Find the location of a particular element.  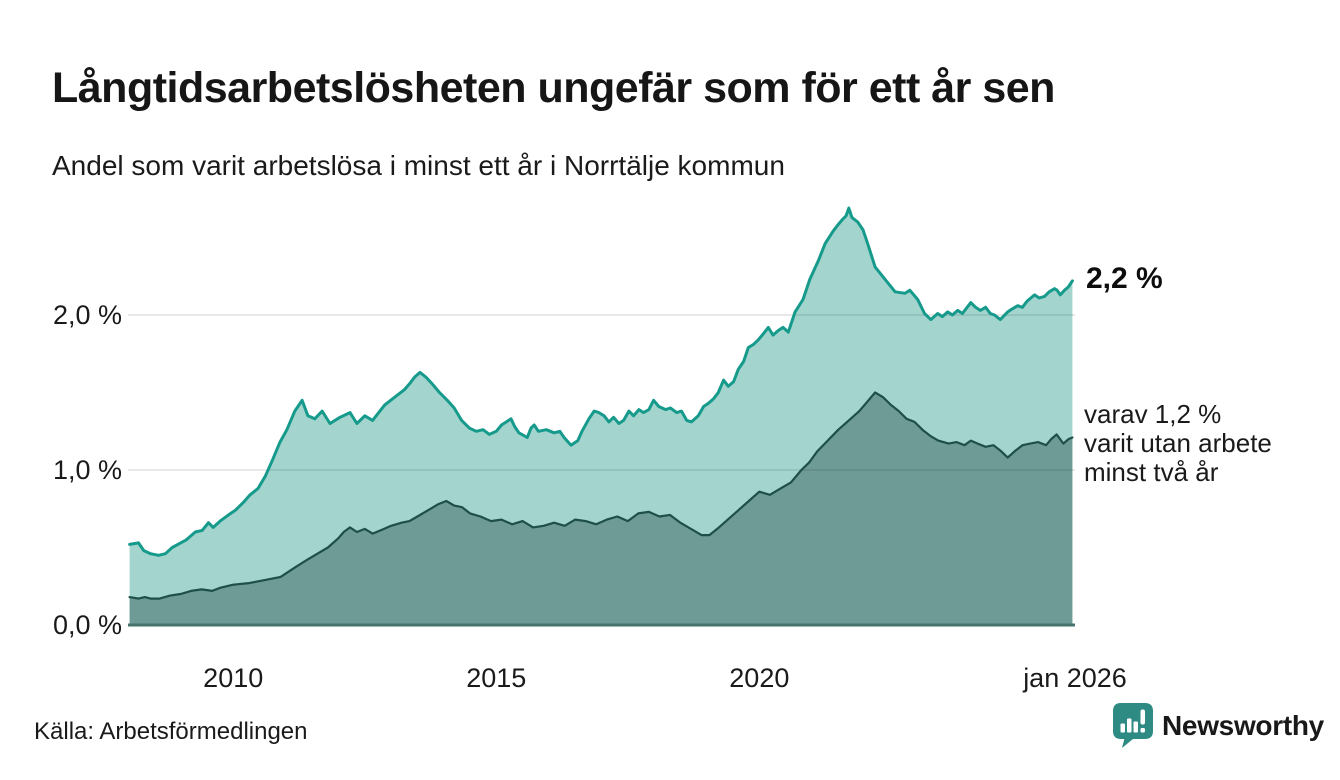

secondary-annotation-line-2: varit utan arbete is located at coordinates (1178, 443).